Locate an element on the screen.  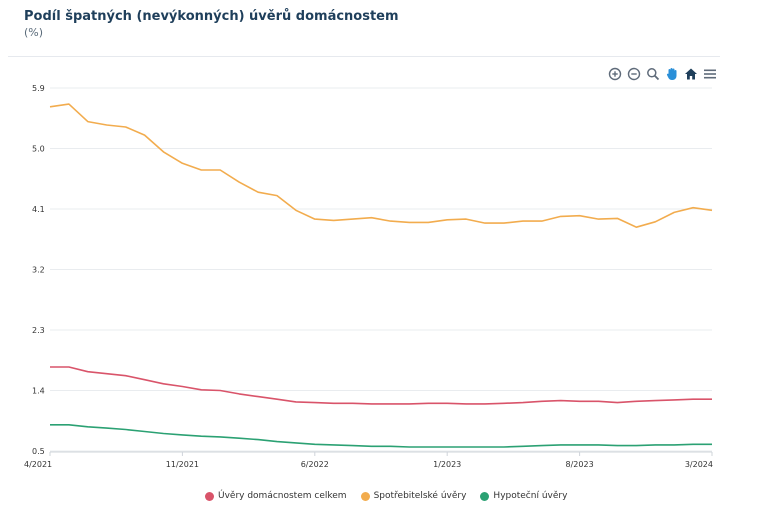
y-tick-label: 2.3 is located at coordinates (38, 330).